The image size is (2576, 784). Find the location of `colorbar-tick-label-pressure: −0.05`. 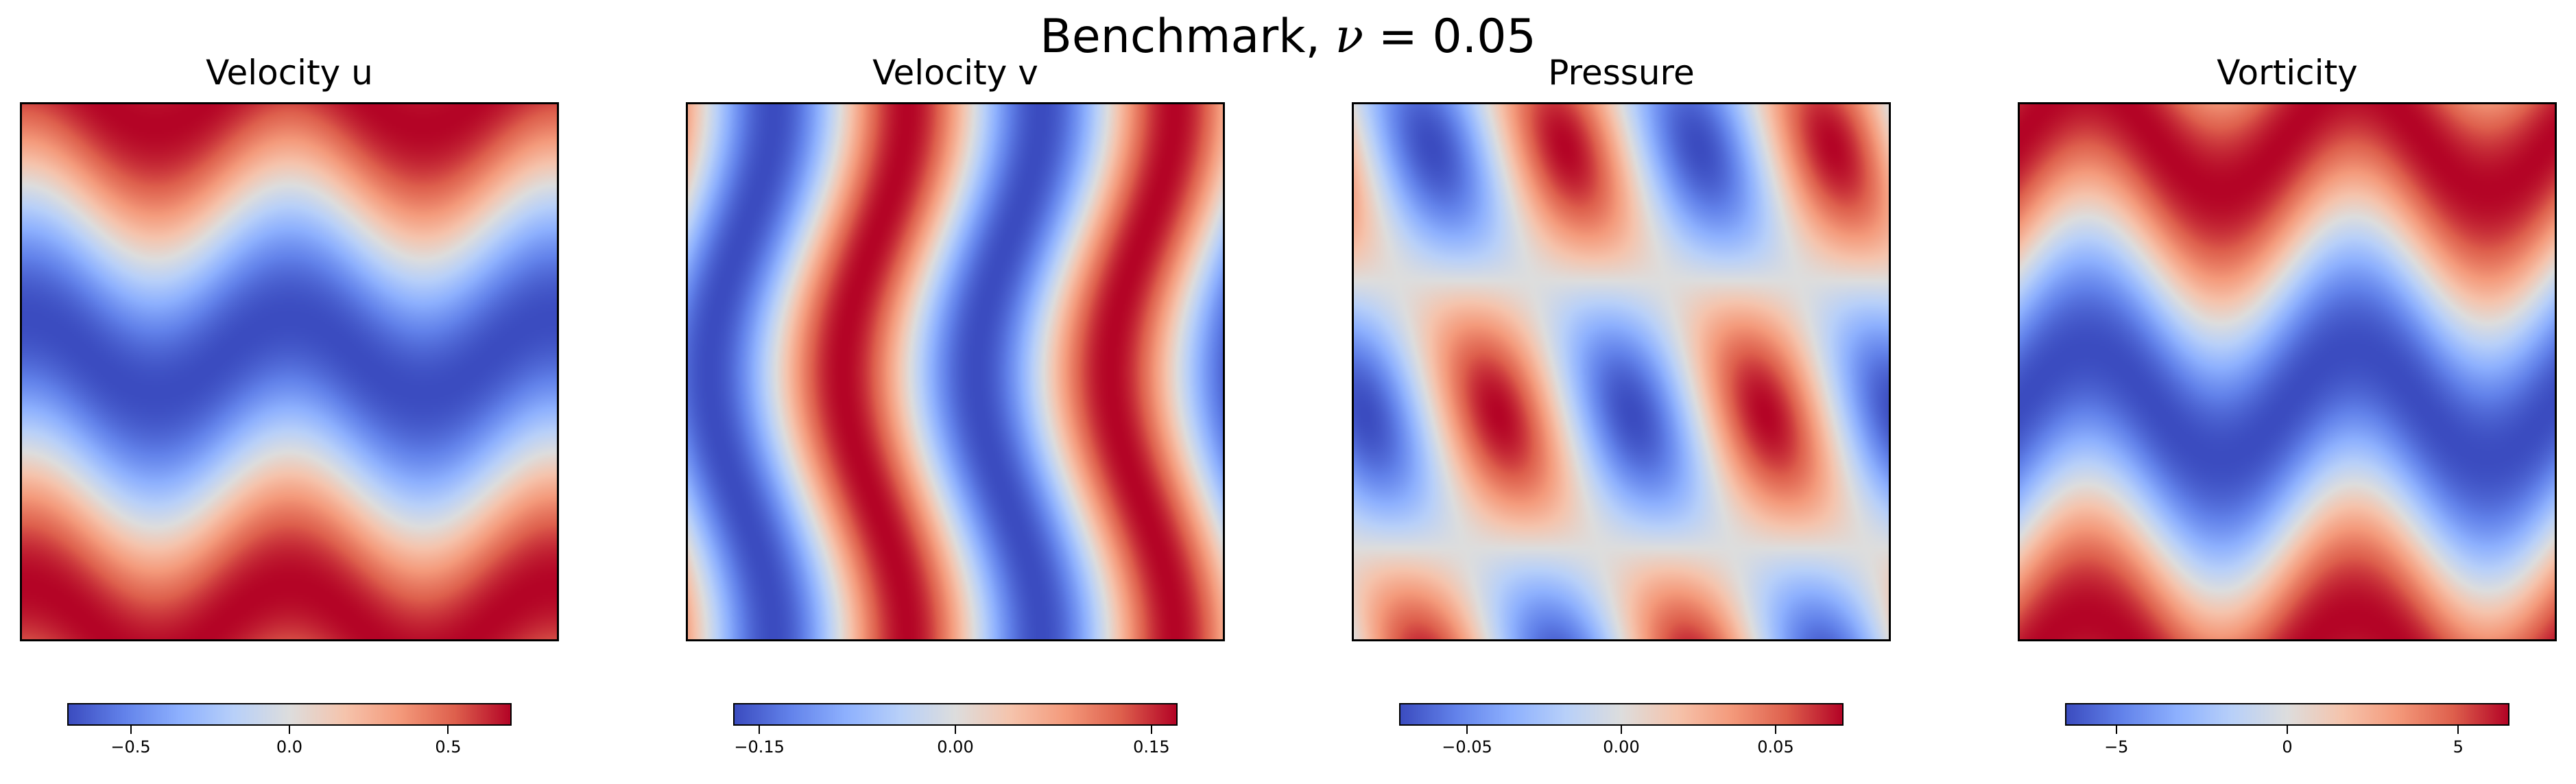

colorbar-tick-label-pressure: −0.05 is located at coordinates (1467, 747).